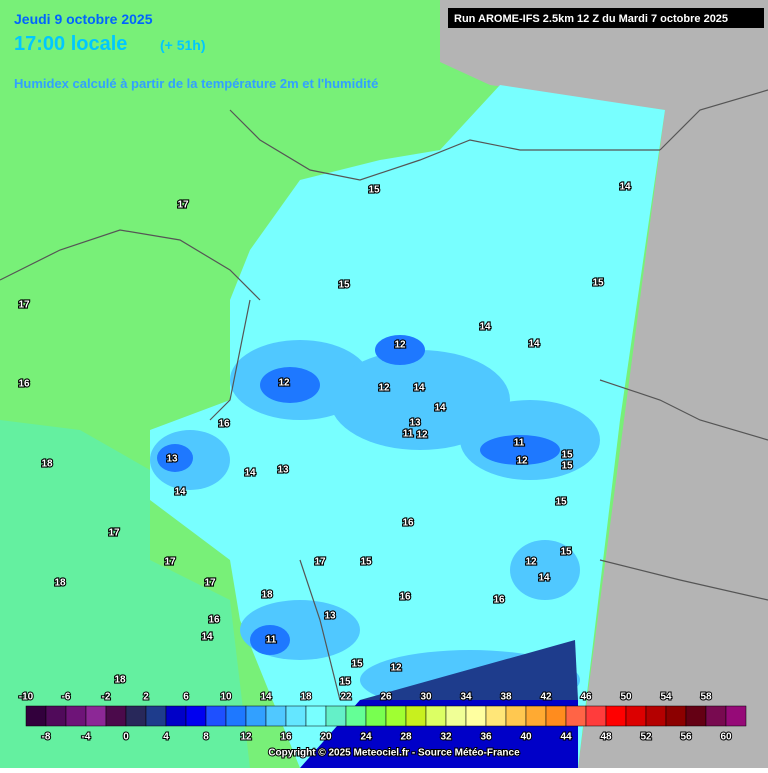 This screenshot has width=768, height=773. What do you see at coordinates (586, 697) in the screenshot?
I see `colorbar-label: 46` at bounding box center [586, 697].